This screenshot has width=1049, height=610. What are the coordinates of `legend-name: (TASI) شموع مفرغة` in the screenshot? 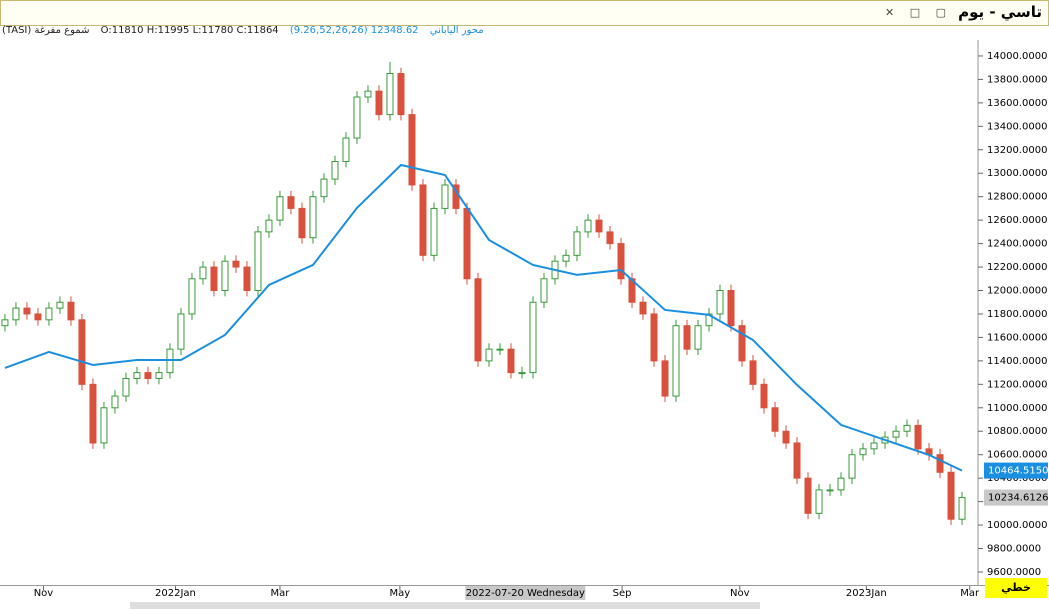 It's located at (46, 30).